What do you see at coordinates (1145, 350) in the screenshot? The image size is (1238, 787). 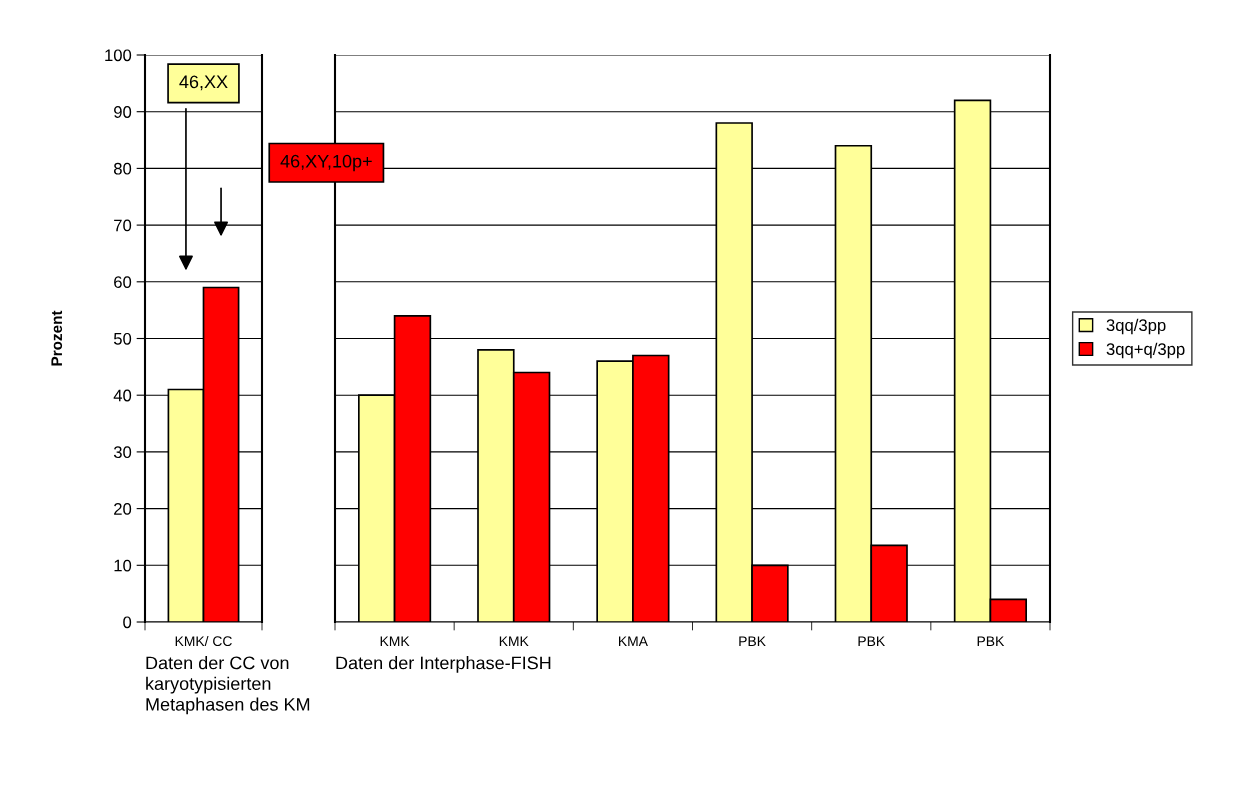 I see `legend-label: 3qq+q/3pp` at bounding box center [1145, 350].